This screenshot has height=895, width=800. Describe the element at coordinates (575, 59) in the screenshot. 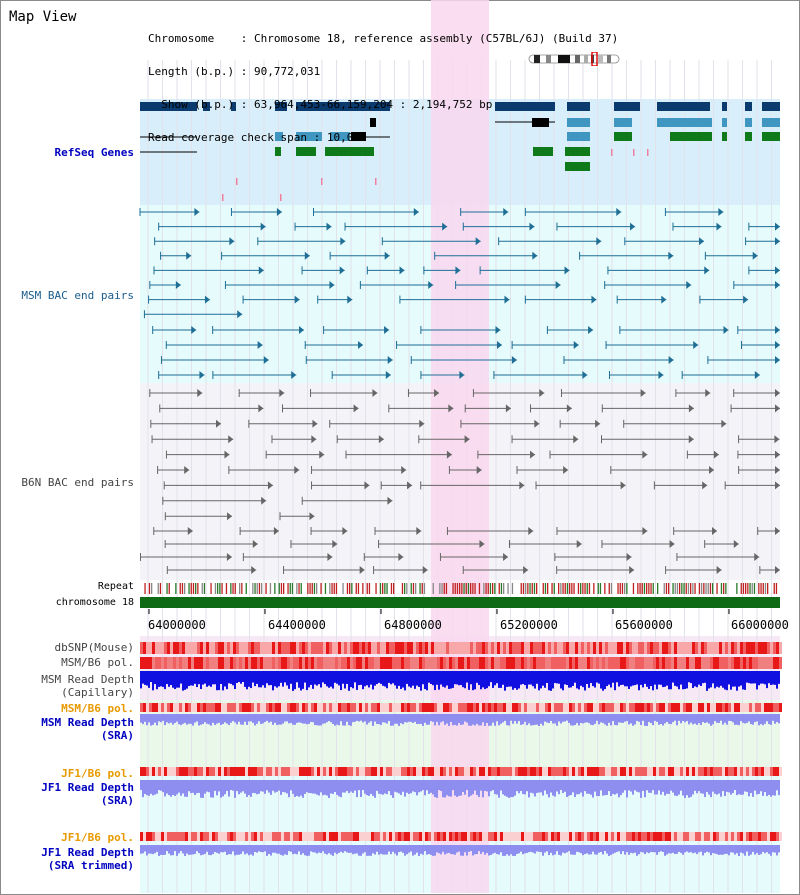

I see `chromosome-ideogram` at that location.